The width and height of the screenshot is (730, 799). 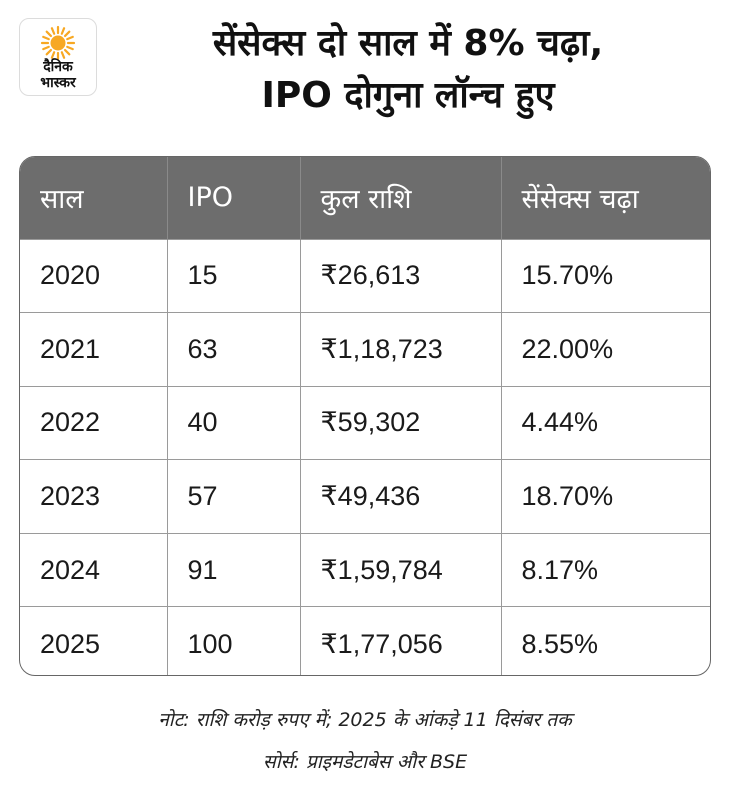 I want to click on cell-ipo: 100, so click(x=234, y=640).